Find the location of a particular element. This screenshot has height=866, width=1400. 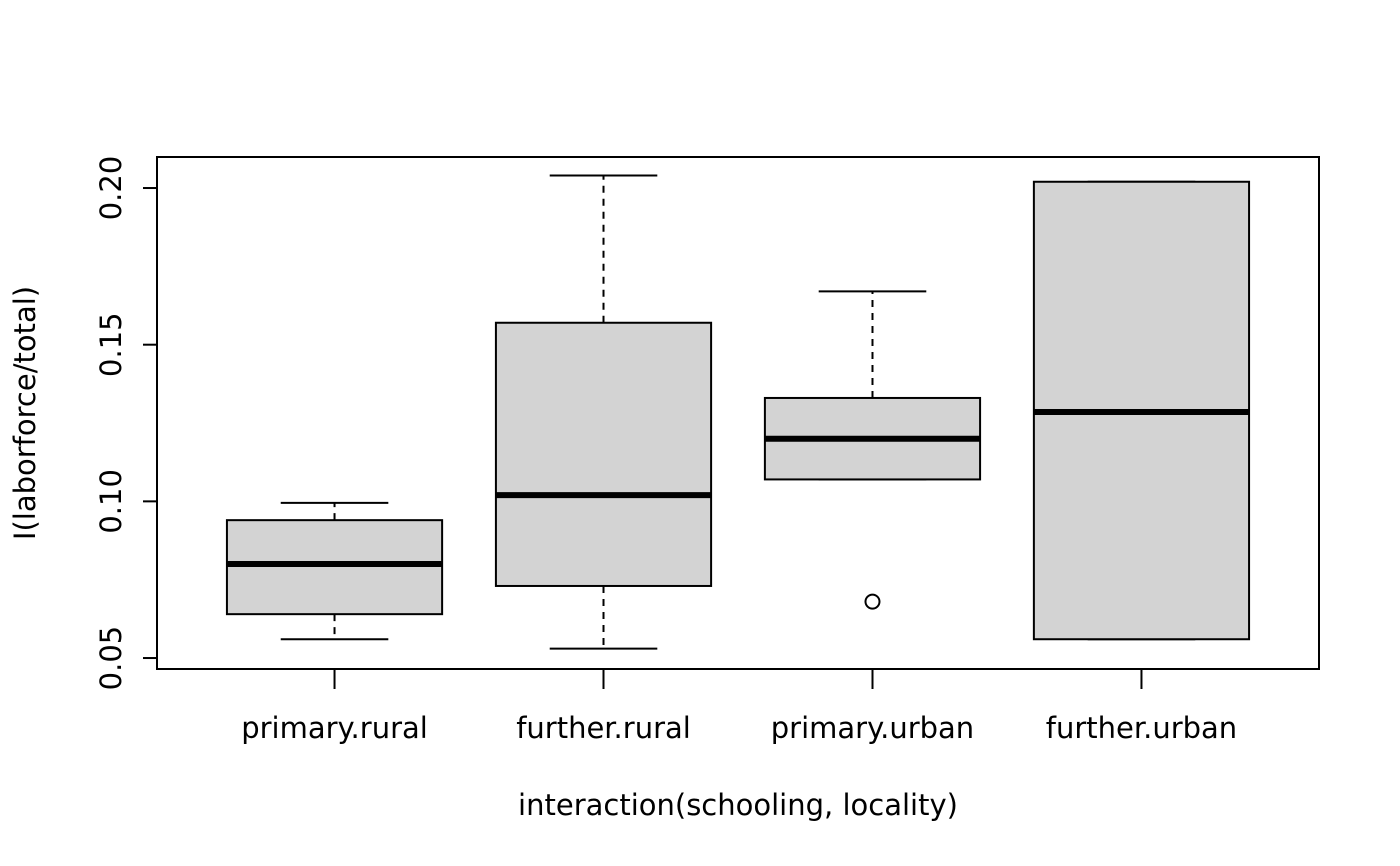

y-axis: 0.05 0.10 0.15 0.20 is located at coordinates (125, 423).